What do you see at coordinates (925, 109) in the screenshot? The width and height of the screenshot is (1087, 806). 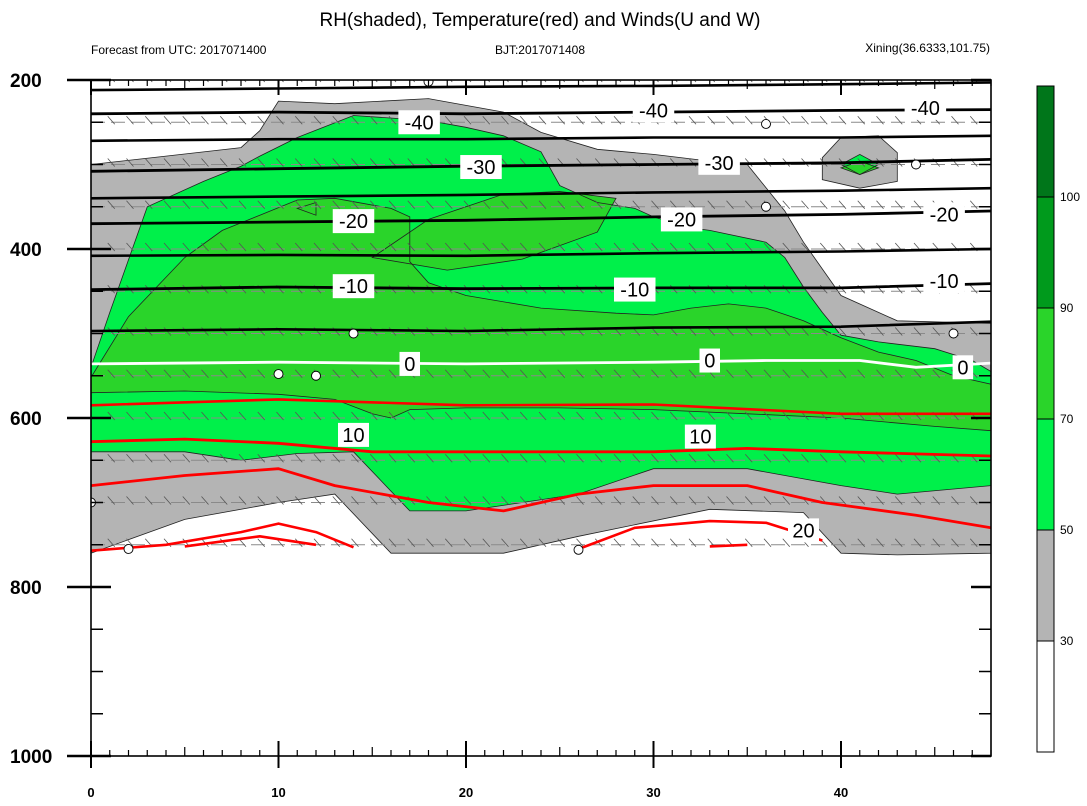 I see `contour-label-2: -40` at bounding box center [925, 109].